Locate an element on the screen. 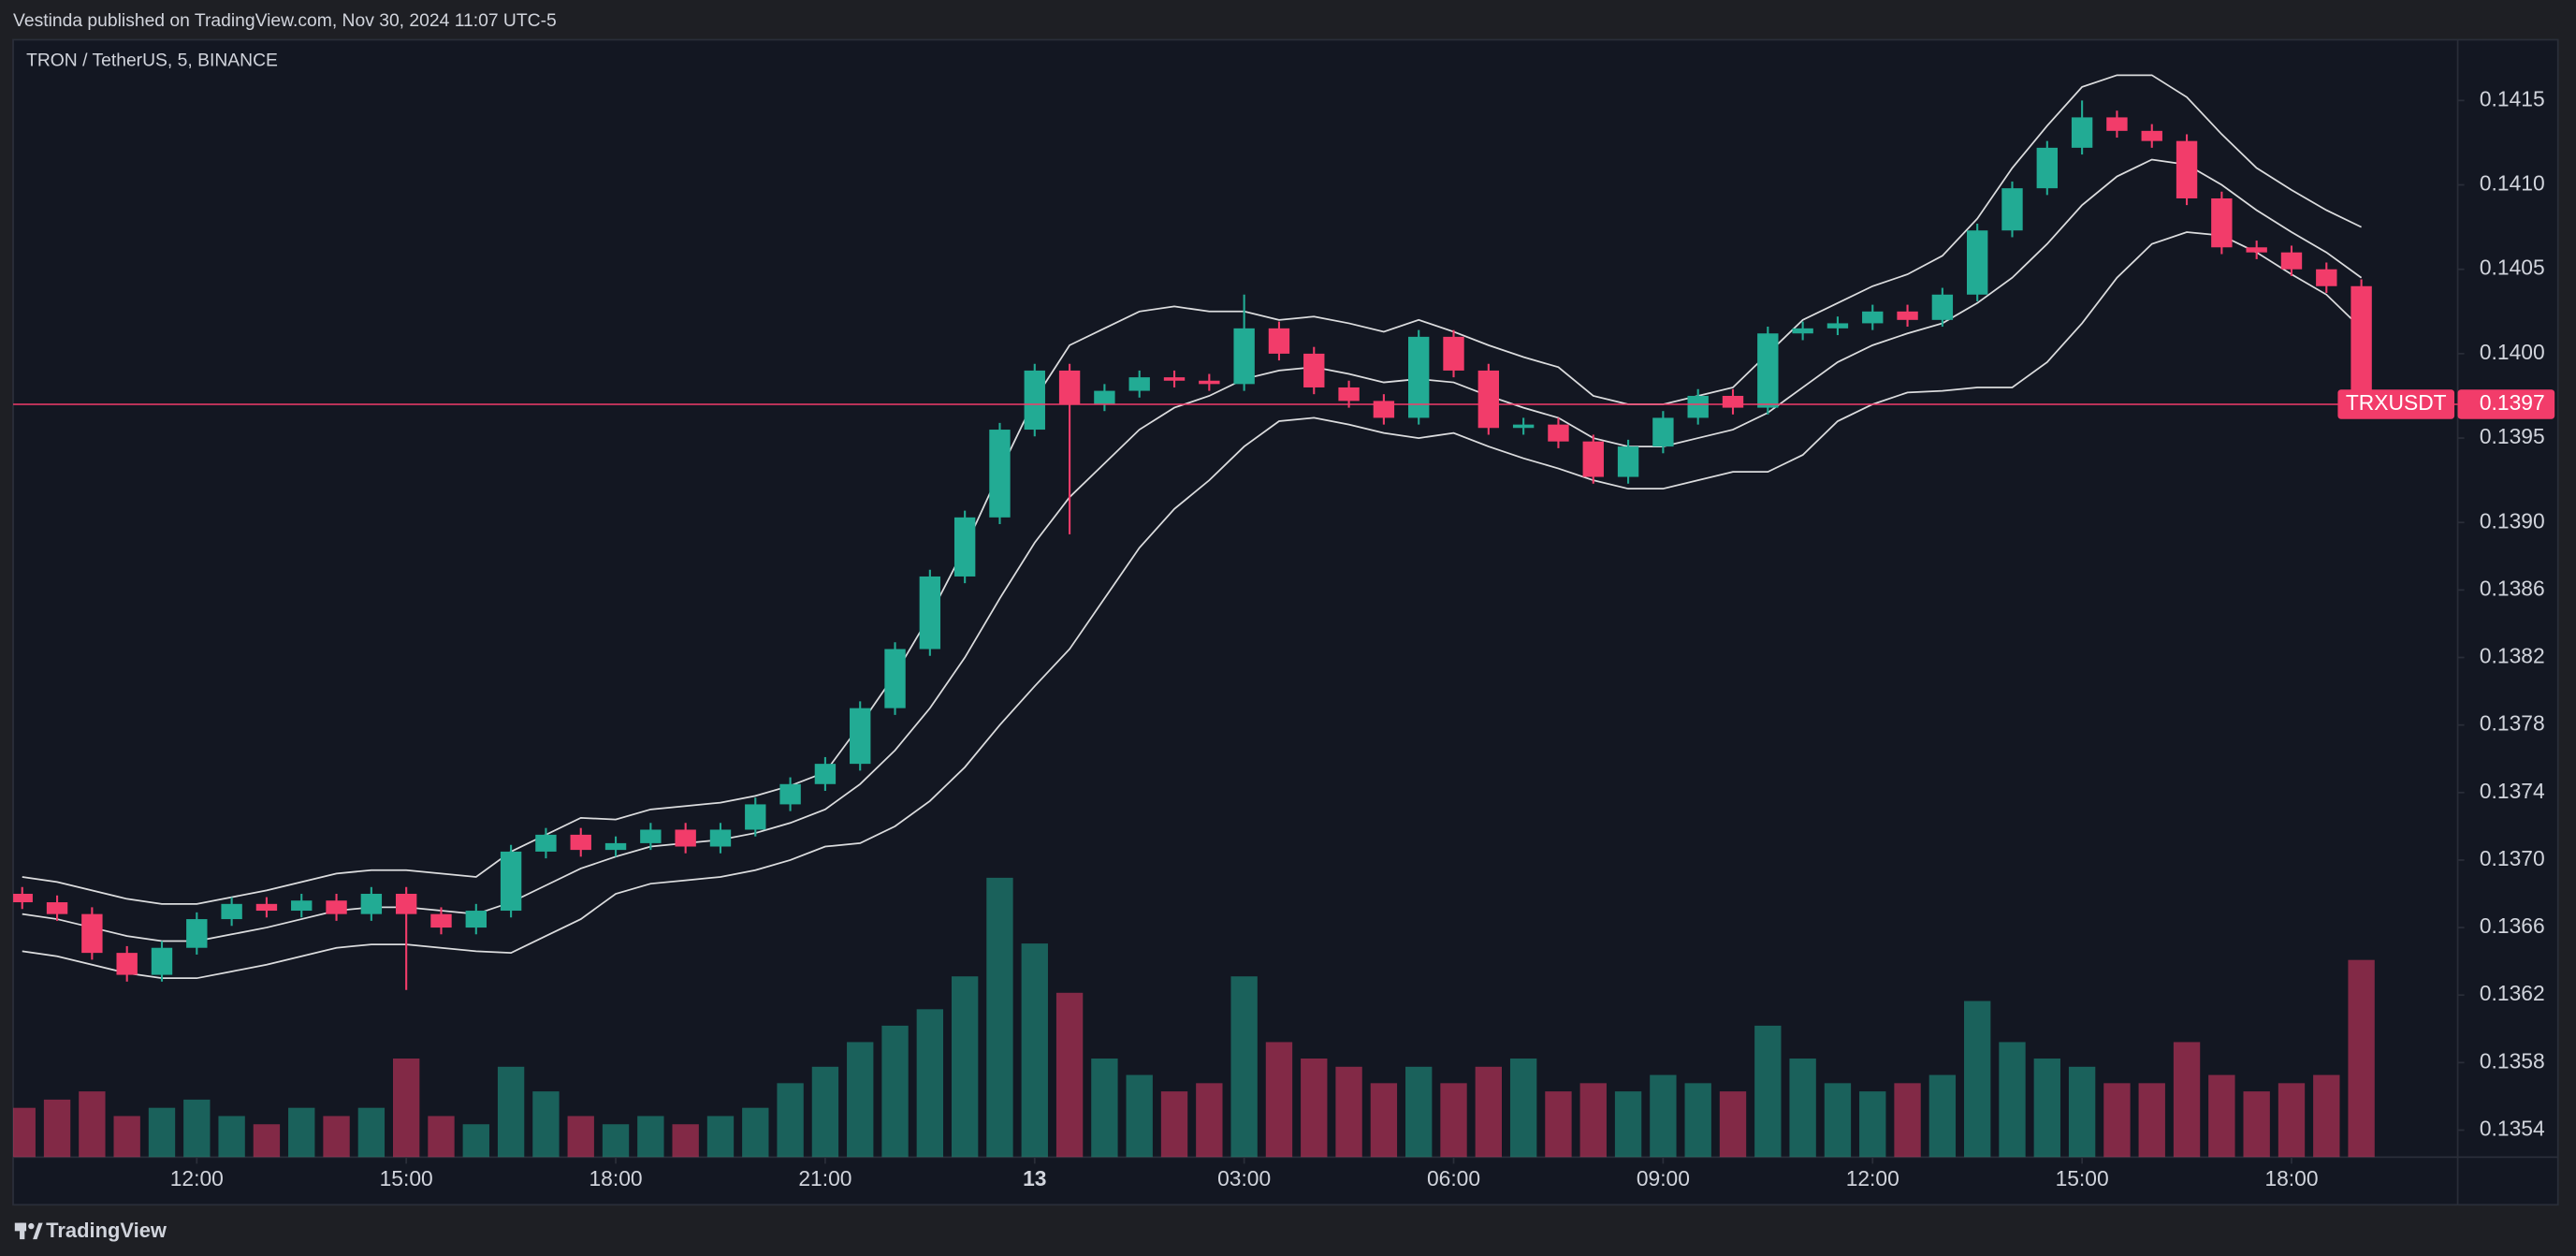  y-tick-label: 0.1386 is located at coordinates (2512, 588).